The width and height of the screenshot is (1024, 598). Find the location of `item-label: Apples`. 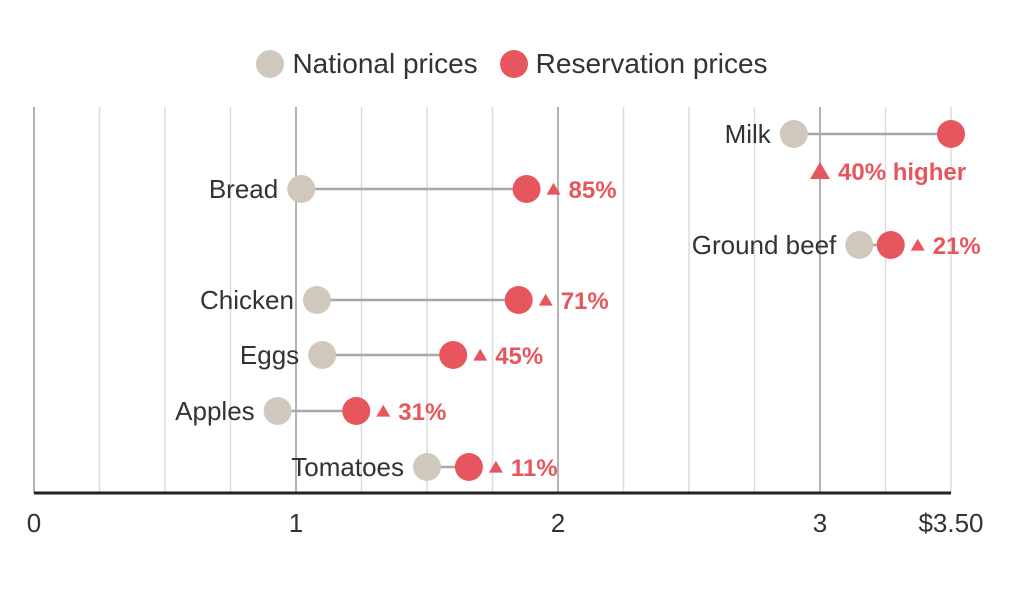

item-label: Apples is located at coordinates (215, 411).